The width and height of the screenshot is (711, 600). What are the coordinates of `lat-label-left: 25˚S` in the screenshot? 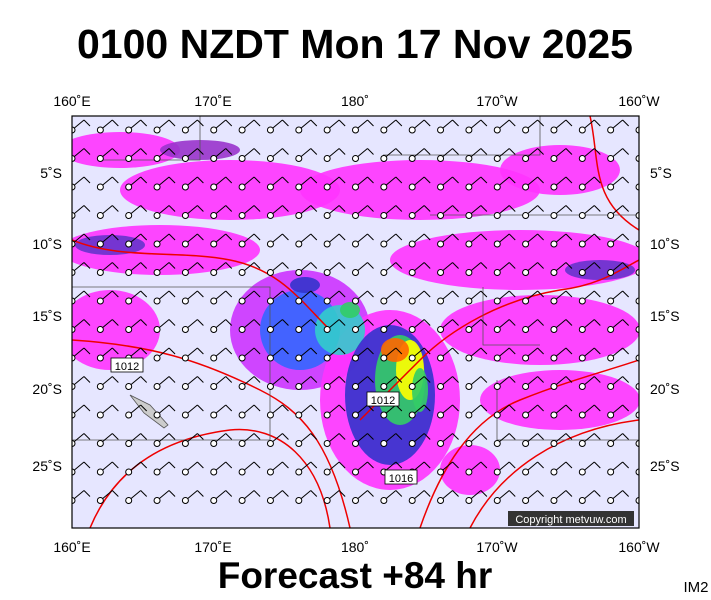 It's located at (47, 466).